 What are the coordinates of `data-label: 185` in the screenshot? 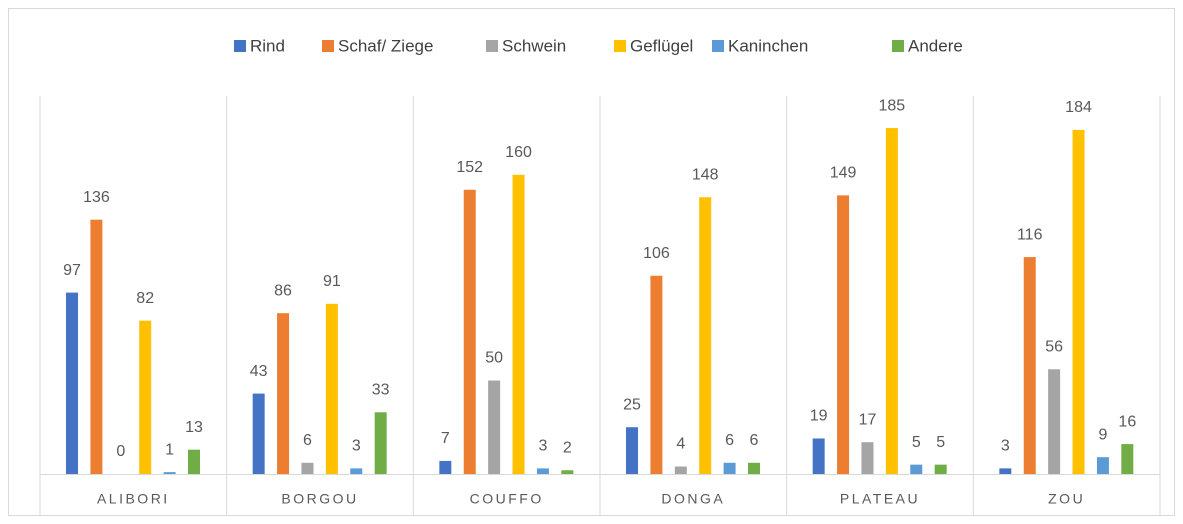 It's located at (892, 105).